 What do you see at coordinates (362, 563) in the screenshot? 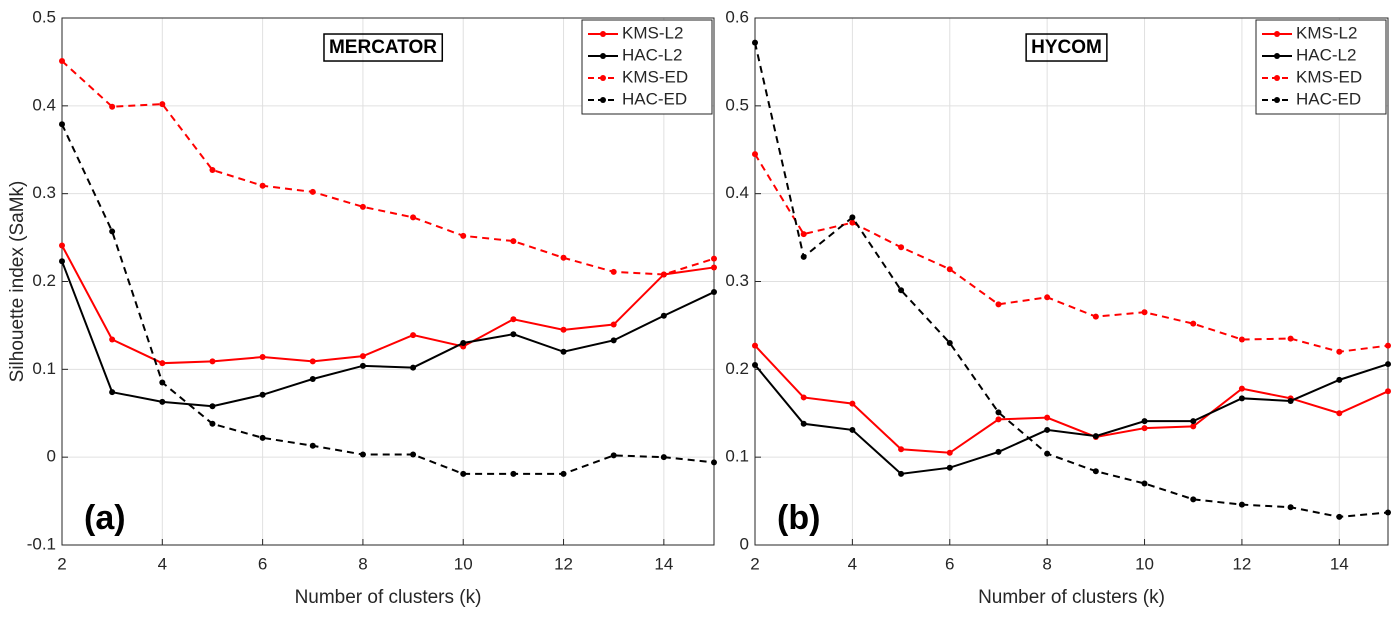
I see `x-tick-label: 8` at bounding box center [362, 563].